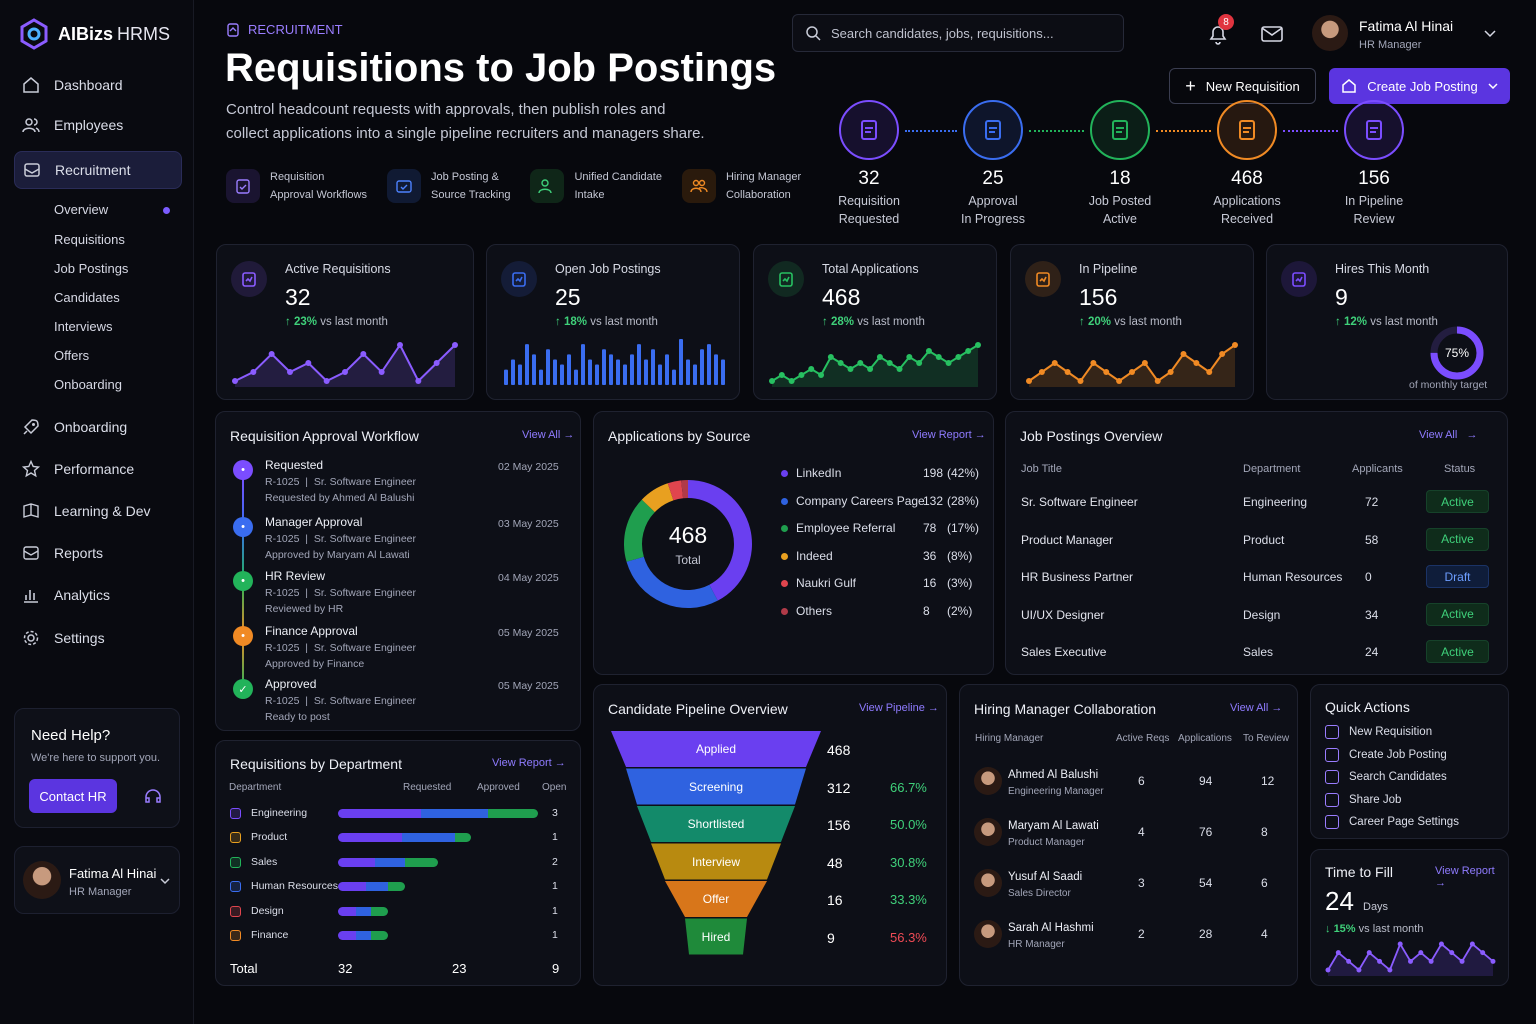 The image size is (1536, 1024). What do you see at coordinates (98, 85) in the screenshot?
I see `nav-dashboard: Dashboard` at bounding box center [98, 85].